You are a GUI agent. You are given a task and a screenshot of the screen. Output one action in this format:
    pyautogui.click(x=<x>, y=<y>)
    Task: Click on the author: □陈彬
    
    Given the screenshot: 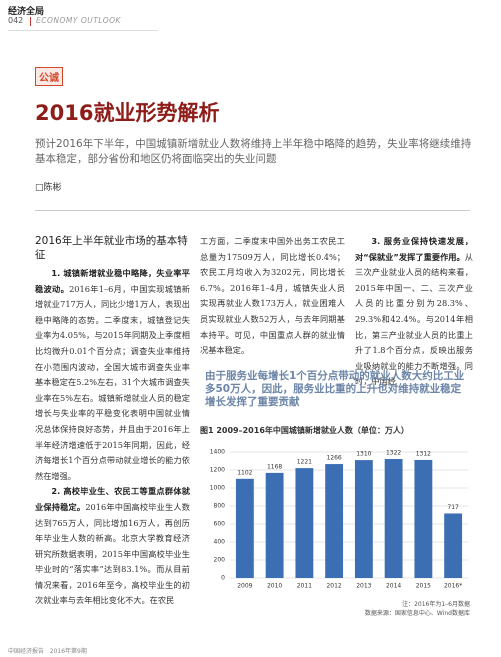 What is the action you would take?
    pyautogui.click(x=48, y=188)
    